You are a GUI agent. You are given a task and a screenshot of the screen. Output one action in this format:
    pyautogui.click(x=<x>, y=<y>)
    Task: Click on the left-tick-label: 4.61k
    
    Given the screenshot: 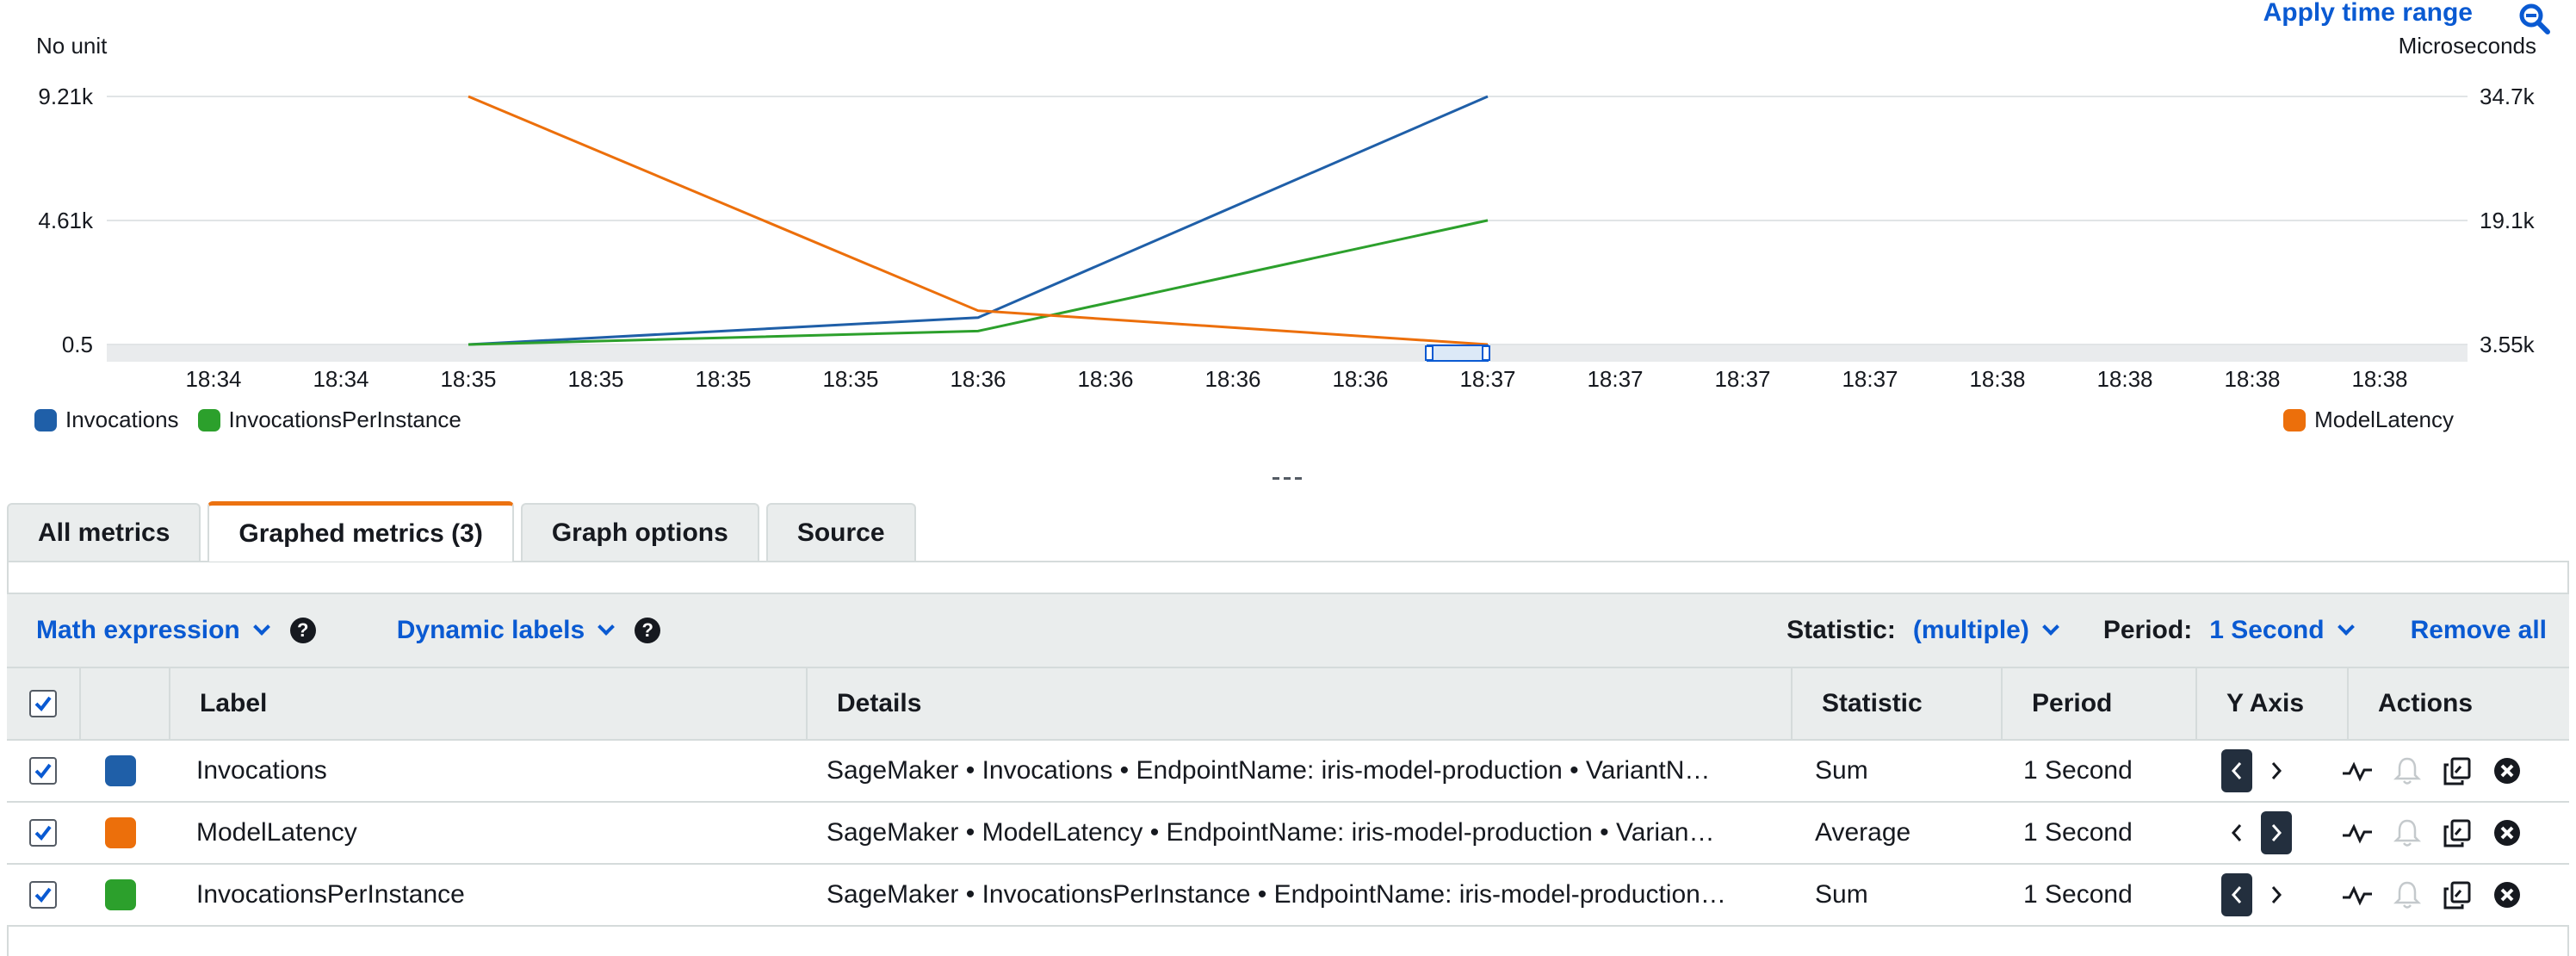 What is the action you would take?
    pyautogui.click(x=66, y=220)
    